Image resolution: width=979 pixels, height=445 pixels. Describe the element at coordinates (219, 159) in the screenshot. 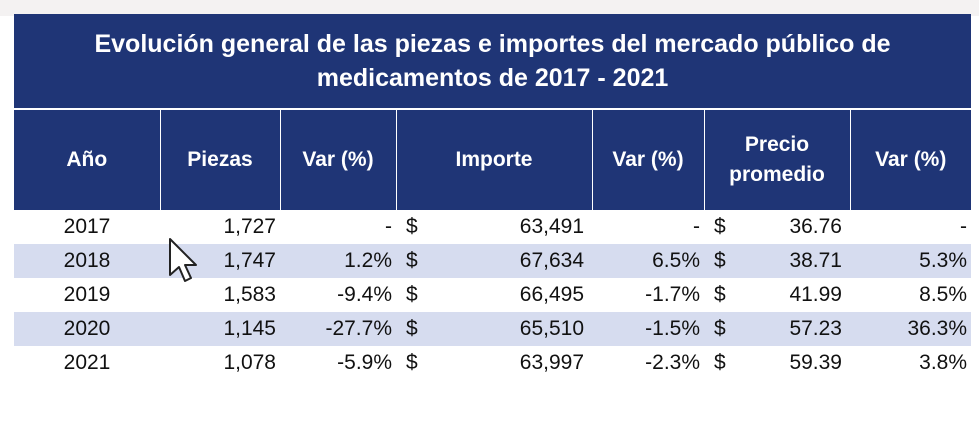

I see `header-pieces: Piezas` at that location.